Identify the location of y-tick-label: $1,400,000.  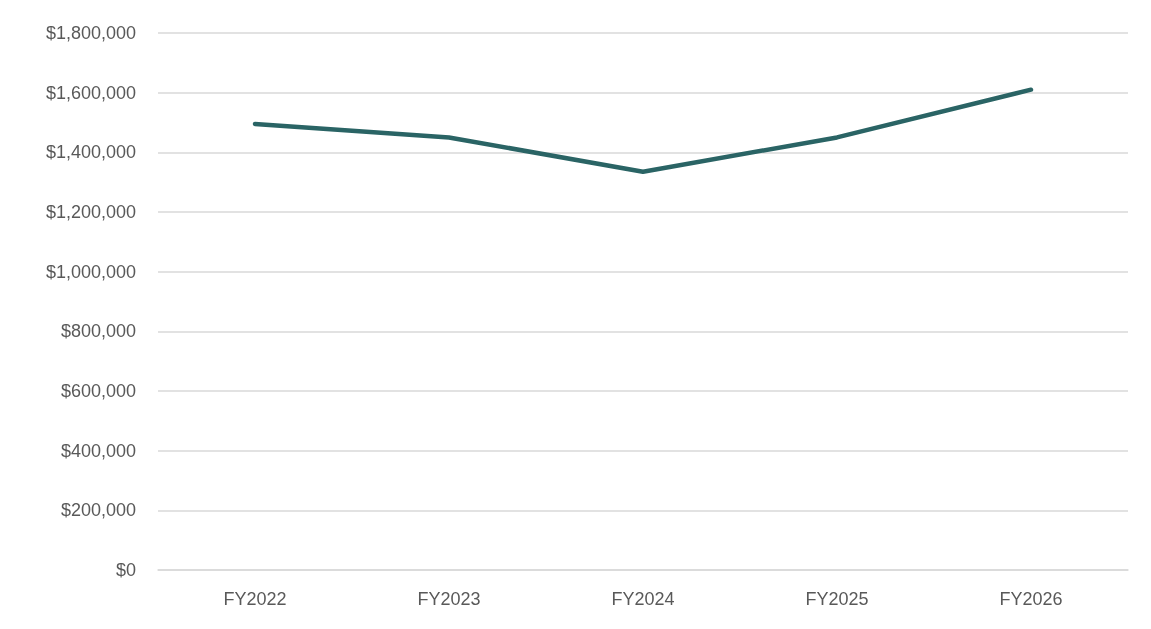
(90, 152).